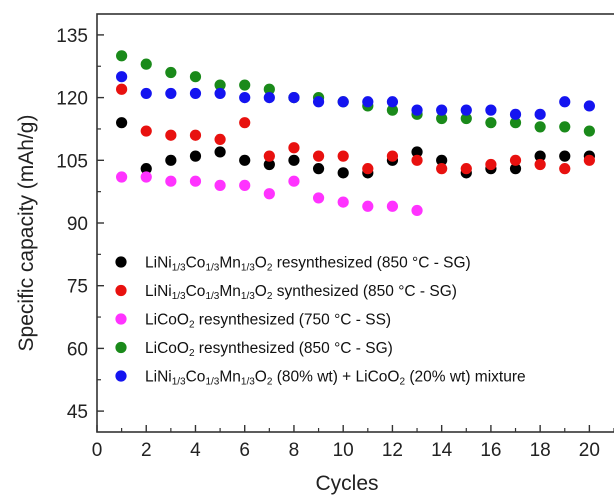 This screenshot has height=498, width=614. Describe the element at coordinates (268, 321) in the screenshot. I see `legend-label: LiCoO2 resynthesized (750 °C - SS)` at that location.